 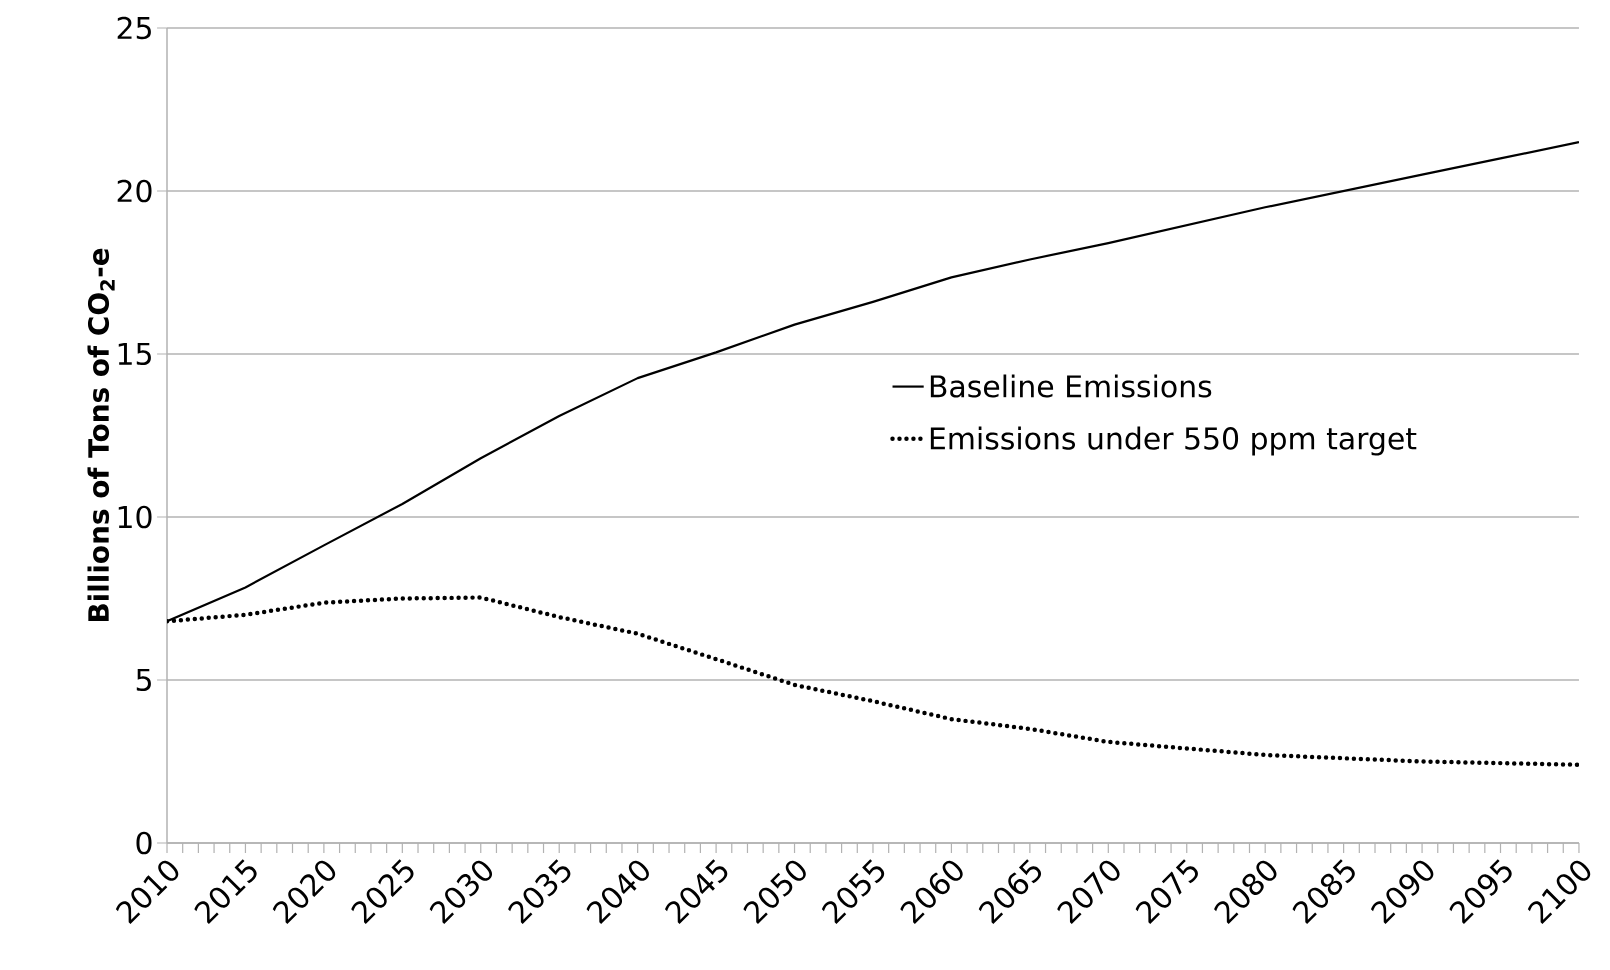 I want to click on legend-label: Emissions under 550 ppm target, so click(x=1173, y=441).